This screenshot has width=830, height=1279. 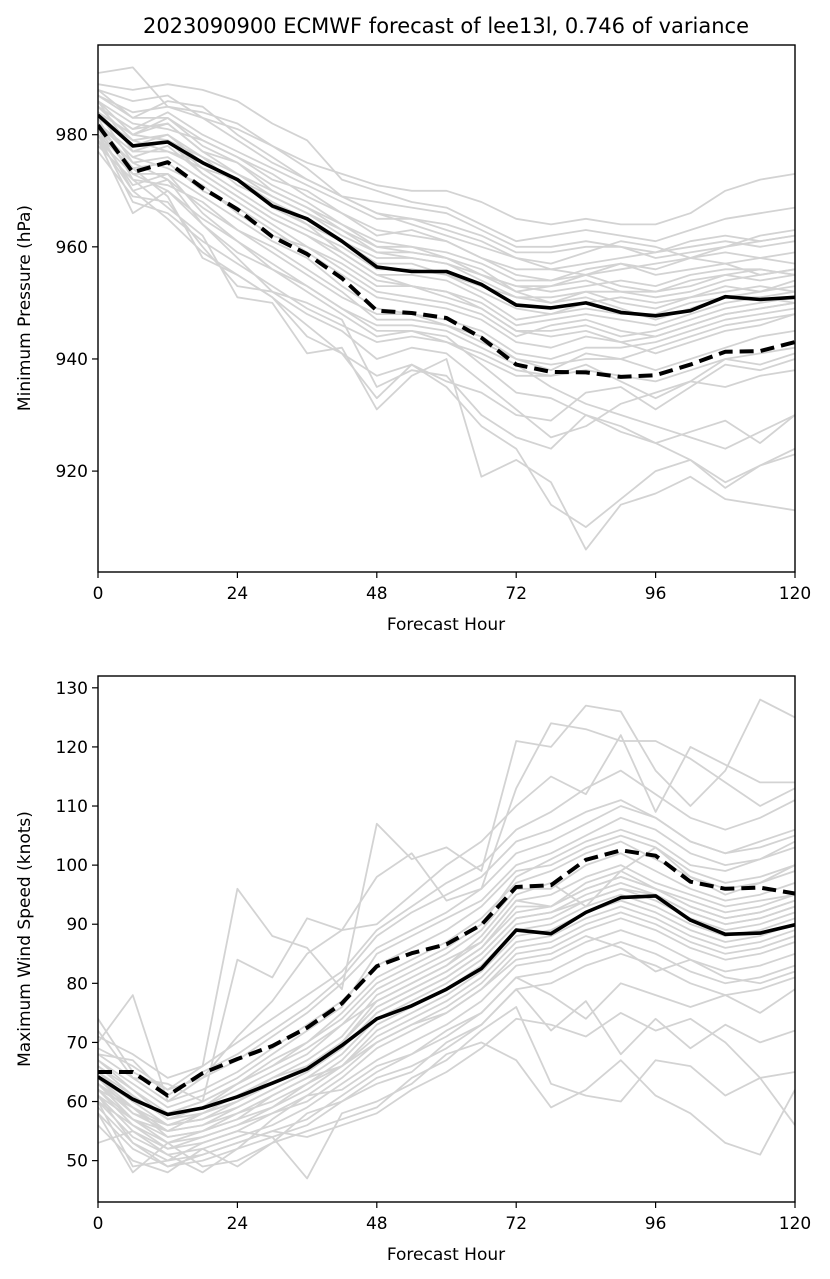 What do you see at coordinates (72, 689) in the screenshot?
I see `wind-y-tick-label: 130` at bounding box center [72, 689].